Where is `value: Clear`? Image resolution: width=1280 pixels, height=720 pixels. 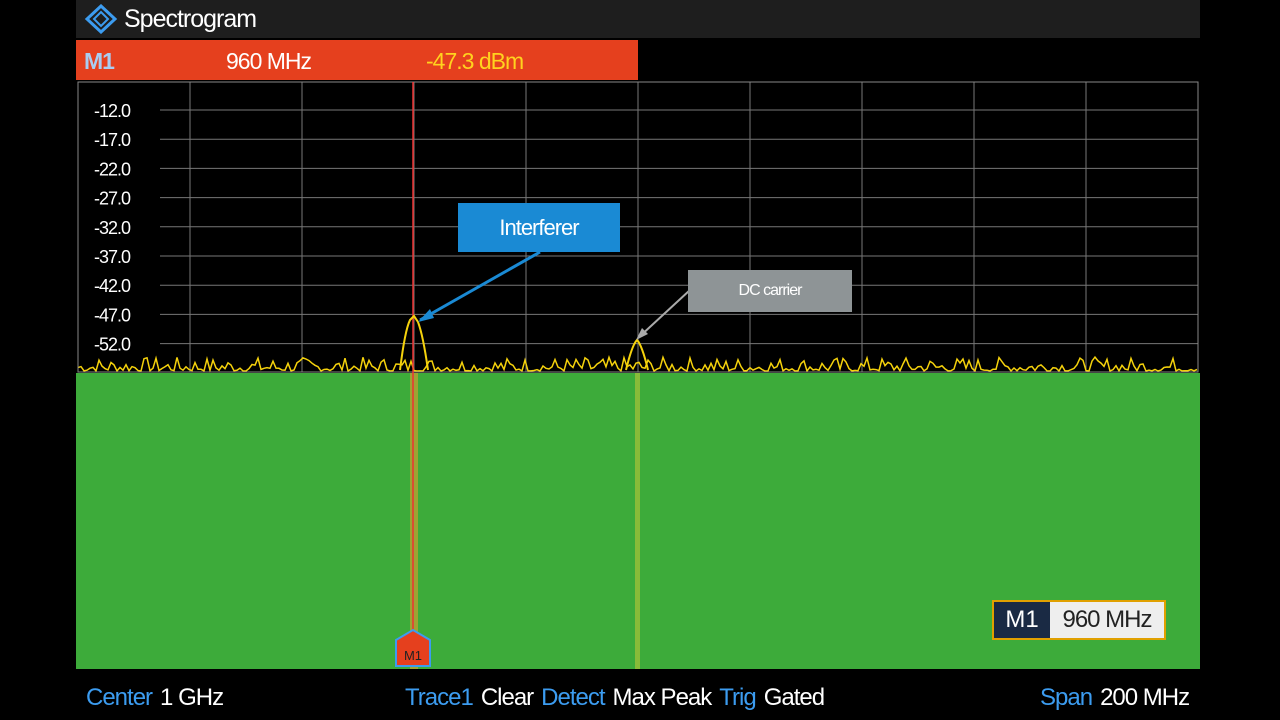 value: Clear is located at coordinates (507, 697).